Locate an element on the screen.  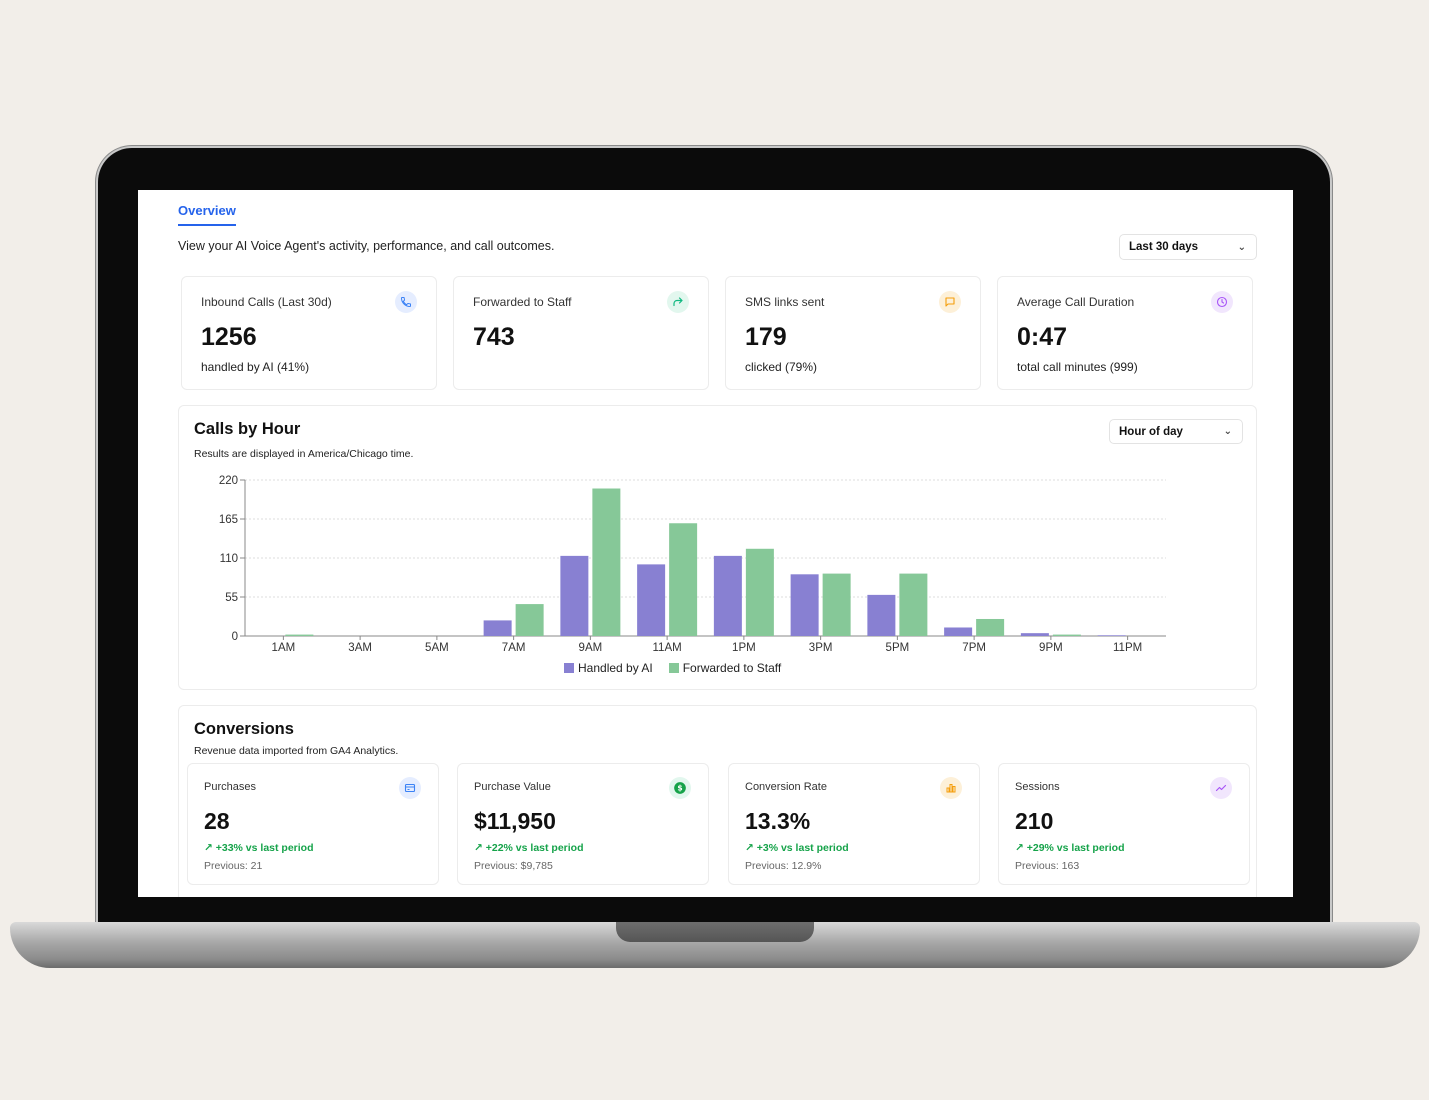
x-tick-label: 3PM is located at coordinates (821, 648).